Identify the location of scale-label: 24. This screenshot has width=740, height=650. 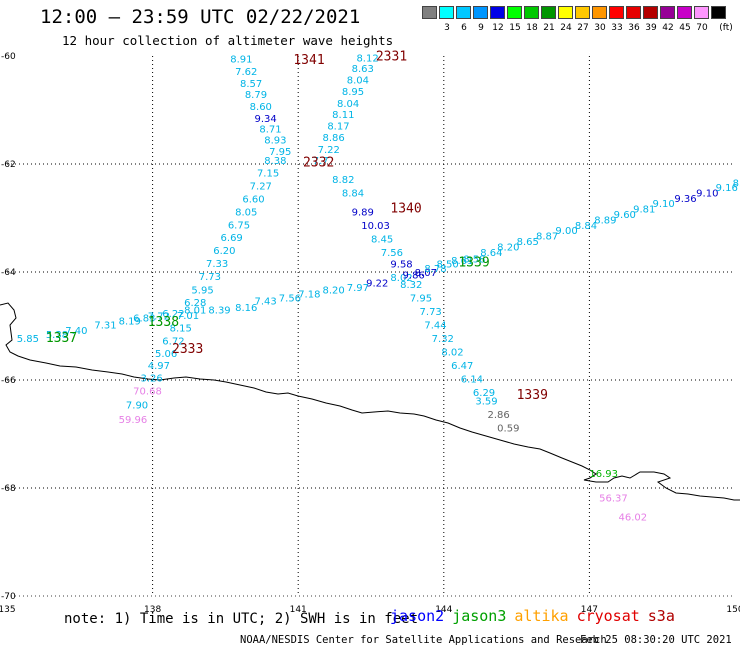
(566, 28).